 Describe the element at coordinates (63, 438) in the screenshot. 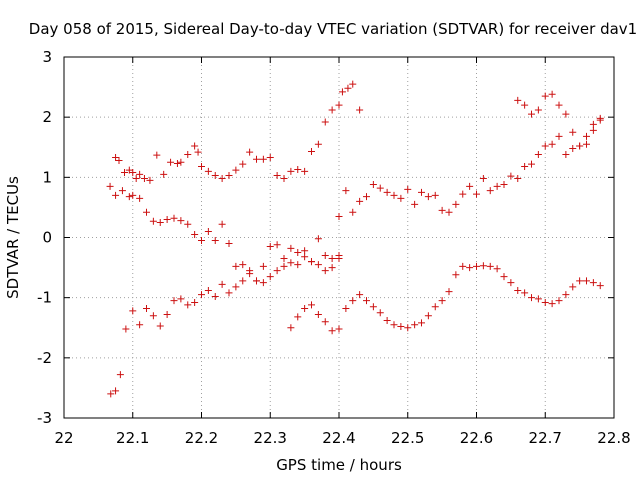

I see `x-tick-label: 22` at that location.